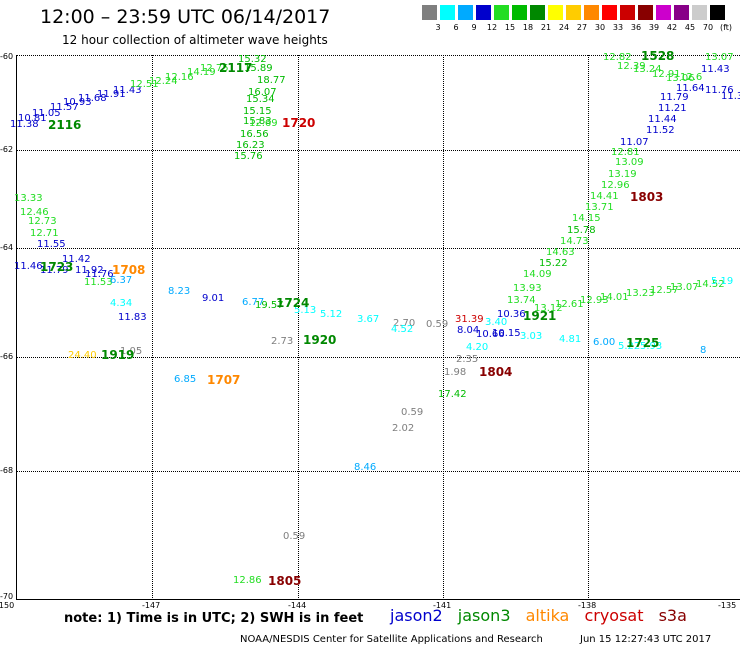 The width and height of the screenshot is (740, 650). I want to click on wave-height-label: 13.71, so click(599, 207).